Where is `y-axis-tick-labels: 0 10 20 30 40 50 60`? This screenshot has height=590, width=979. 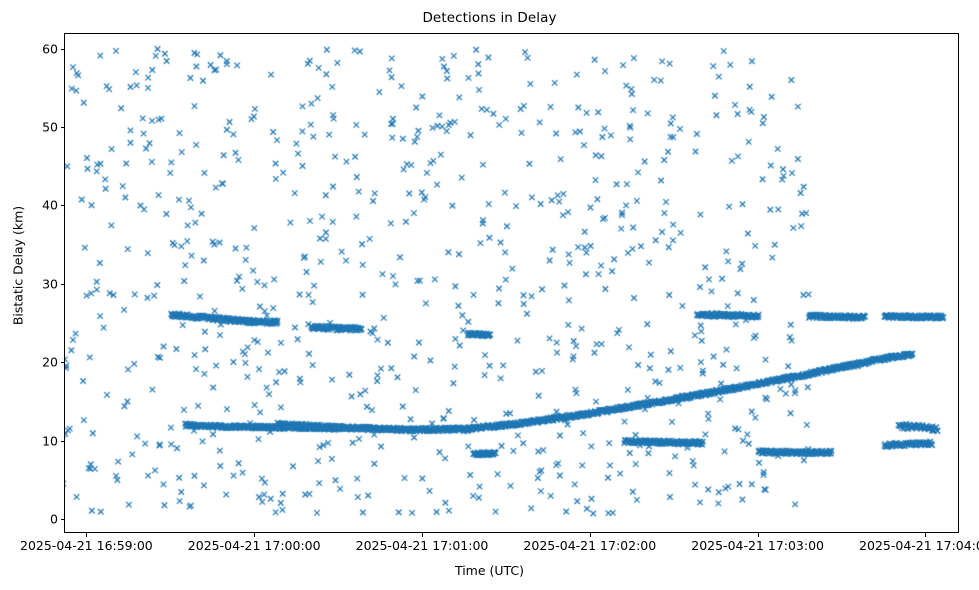
y-axis-tick-labels: 0 10 20 30 40 50 60 is located at coordinates (32, 295).